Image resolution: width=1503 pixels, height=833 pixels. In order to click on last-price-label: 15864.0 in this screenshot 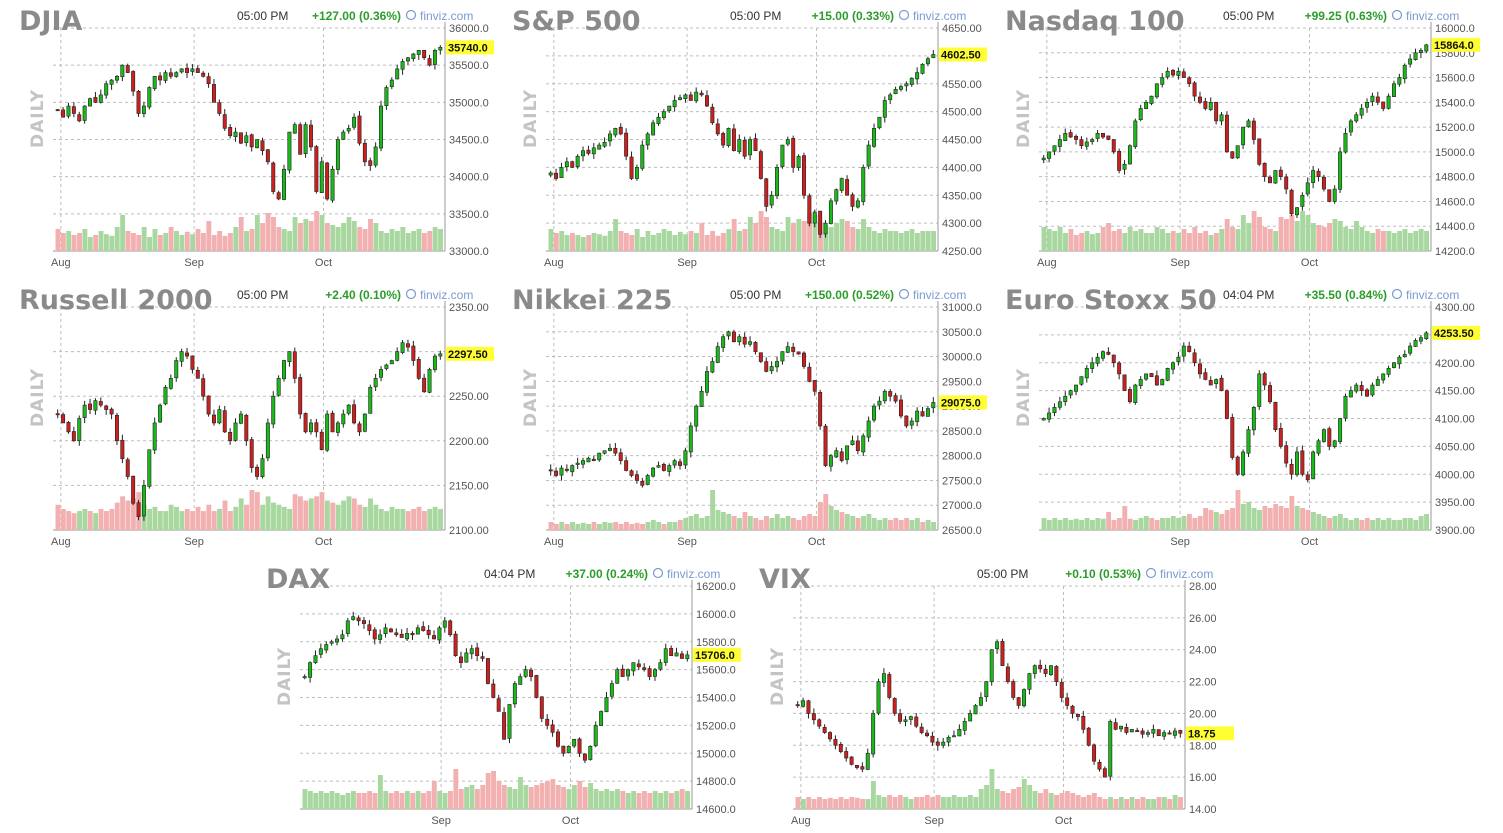, I will do `click(1454, 46)`.